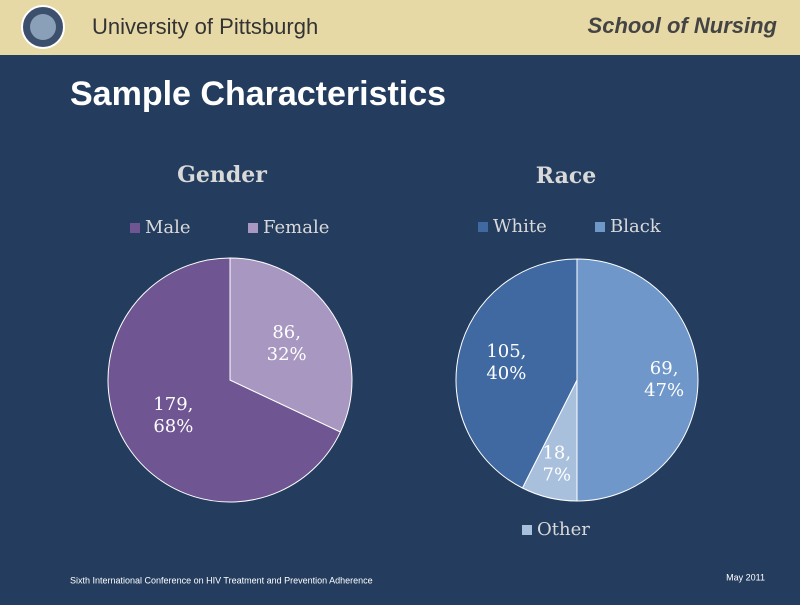 Image resolution: width=800 pixels, height=605 pixels. What do you see at coordinates (43, 27) in the screenshot?
I see `logo-inner` at bounding box center [43, 27].